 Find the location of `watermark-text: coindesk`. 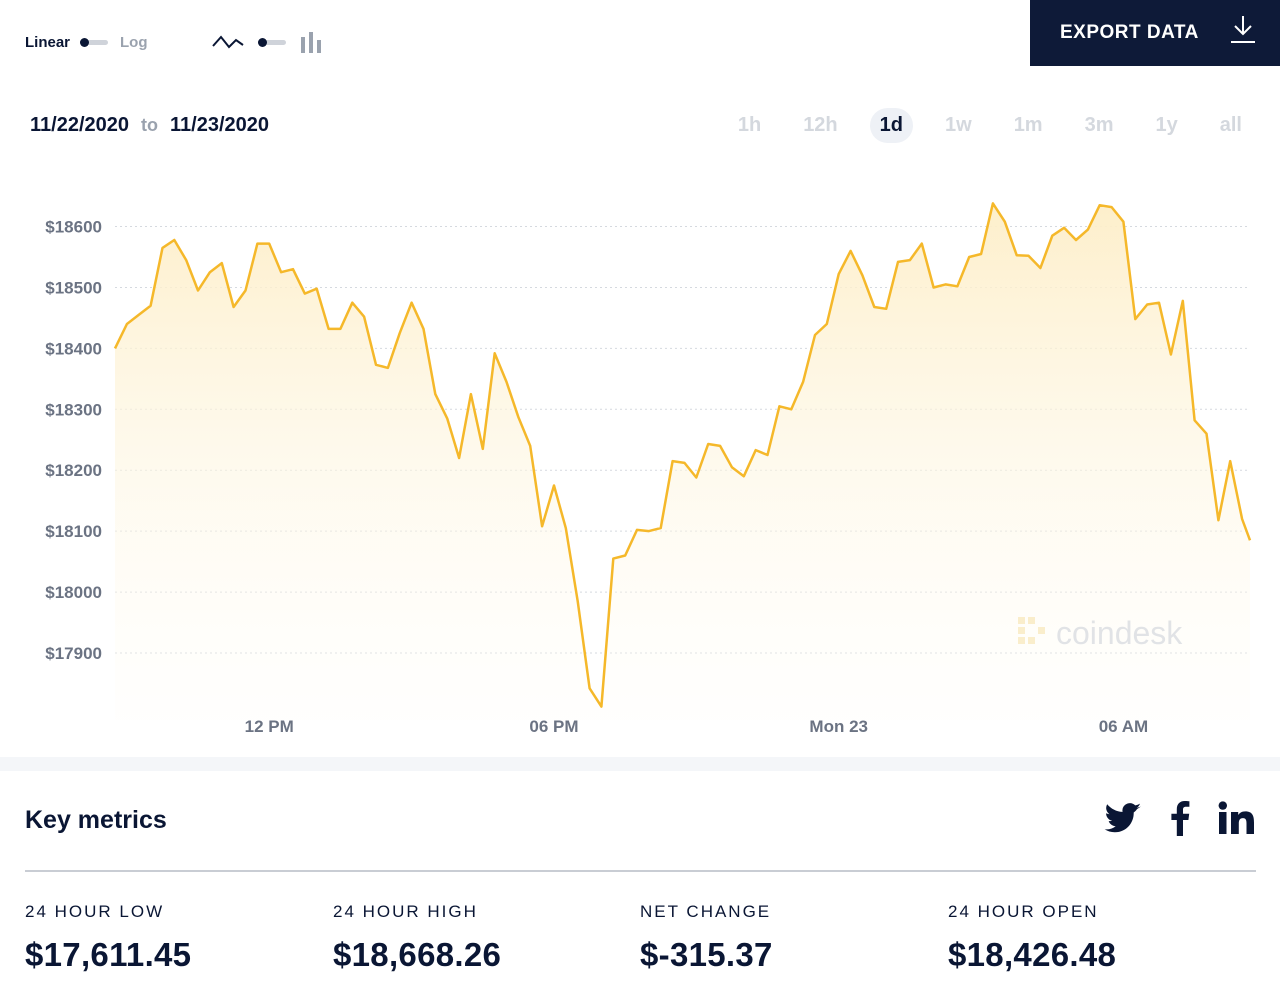

watermark-text: coindesk is located at coordinates (1119, 633).